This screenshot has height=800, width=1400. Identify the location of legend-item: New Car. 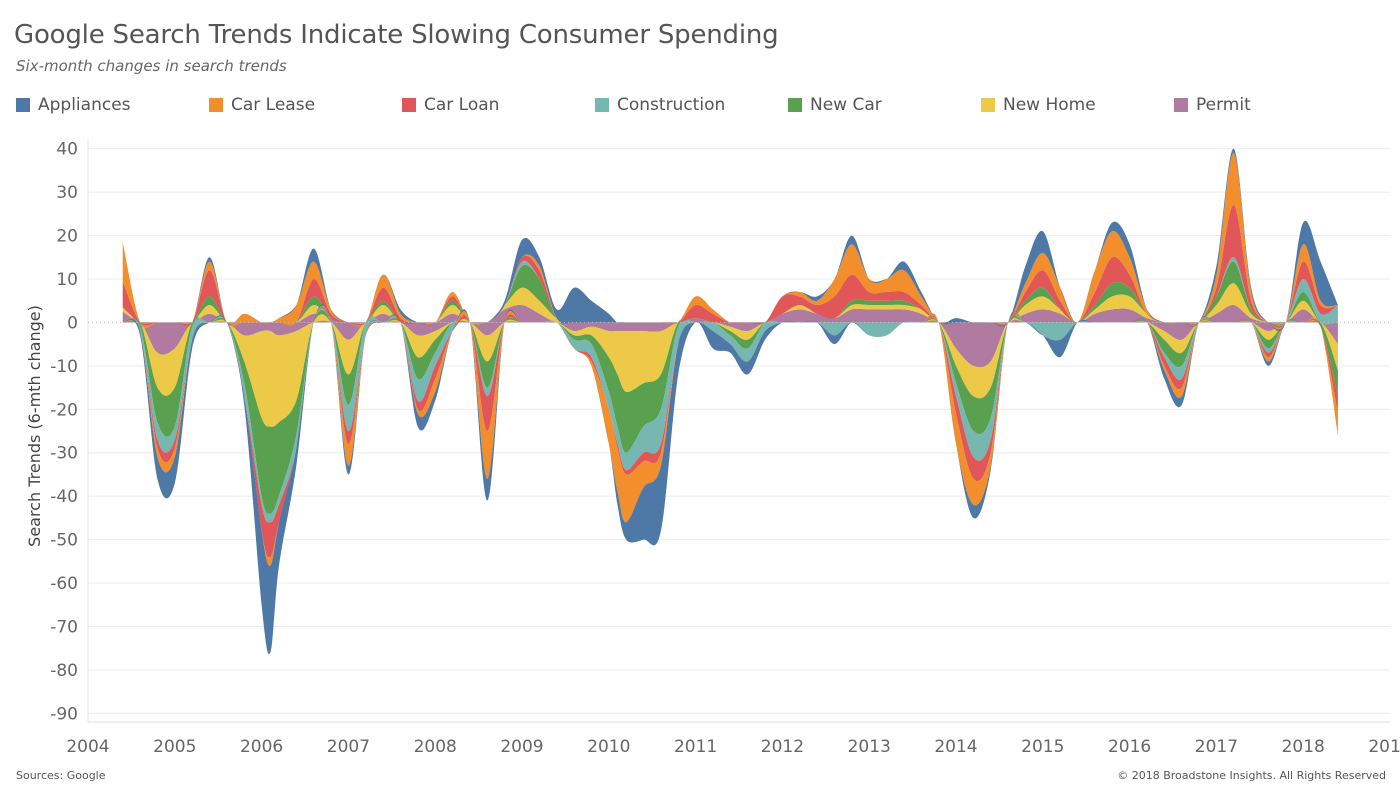
(835, 105).